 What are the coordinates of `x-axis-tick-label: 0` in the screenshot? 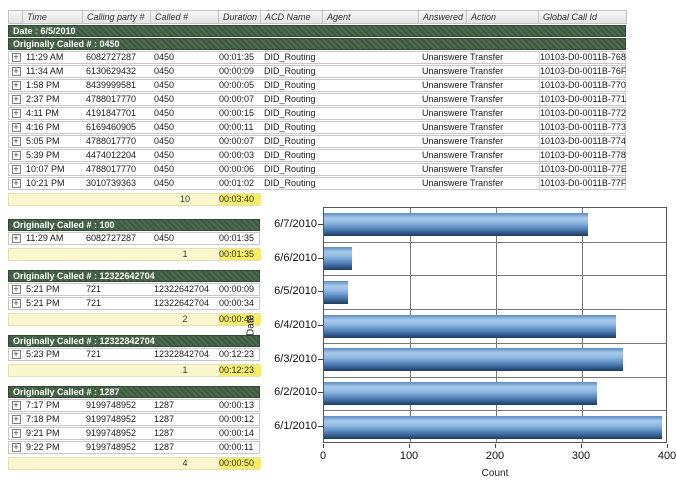 It's located at (323, 456).